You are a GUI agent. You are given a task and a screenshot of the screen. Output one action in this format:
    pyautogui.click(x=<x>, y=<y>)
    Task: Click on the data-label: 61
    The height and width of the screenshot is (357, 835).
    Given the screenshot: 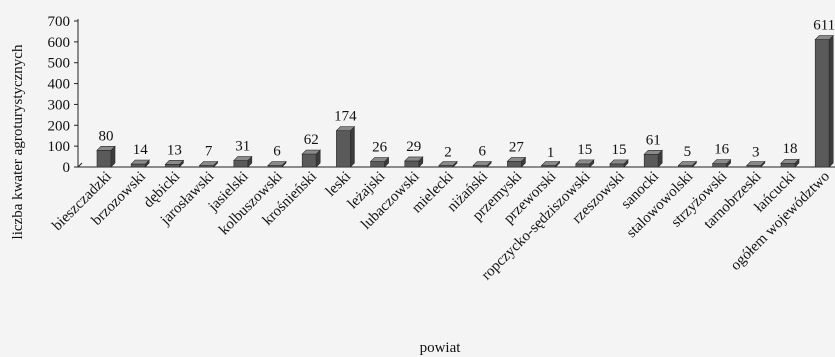 What is the action you would take?
    pyautogui.click(x=653, y=140)
    